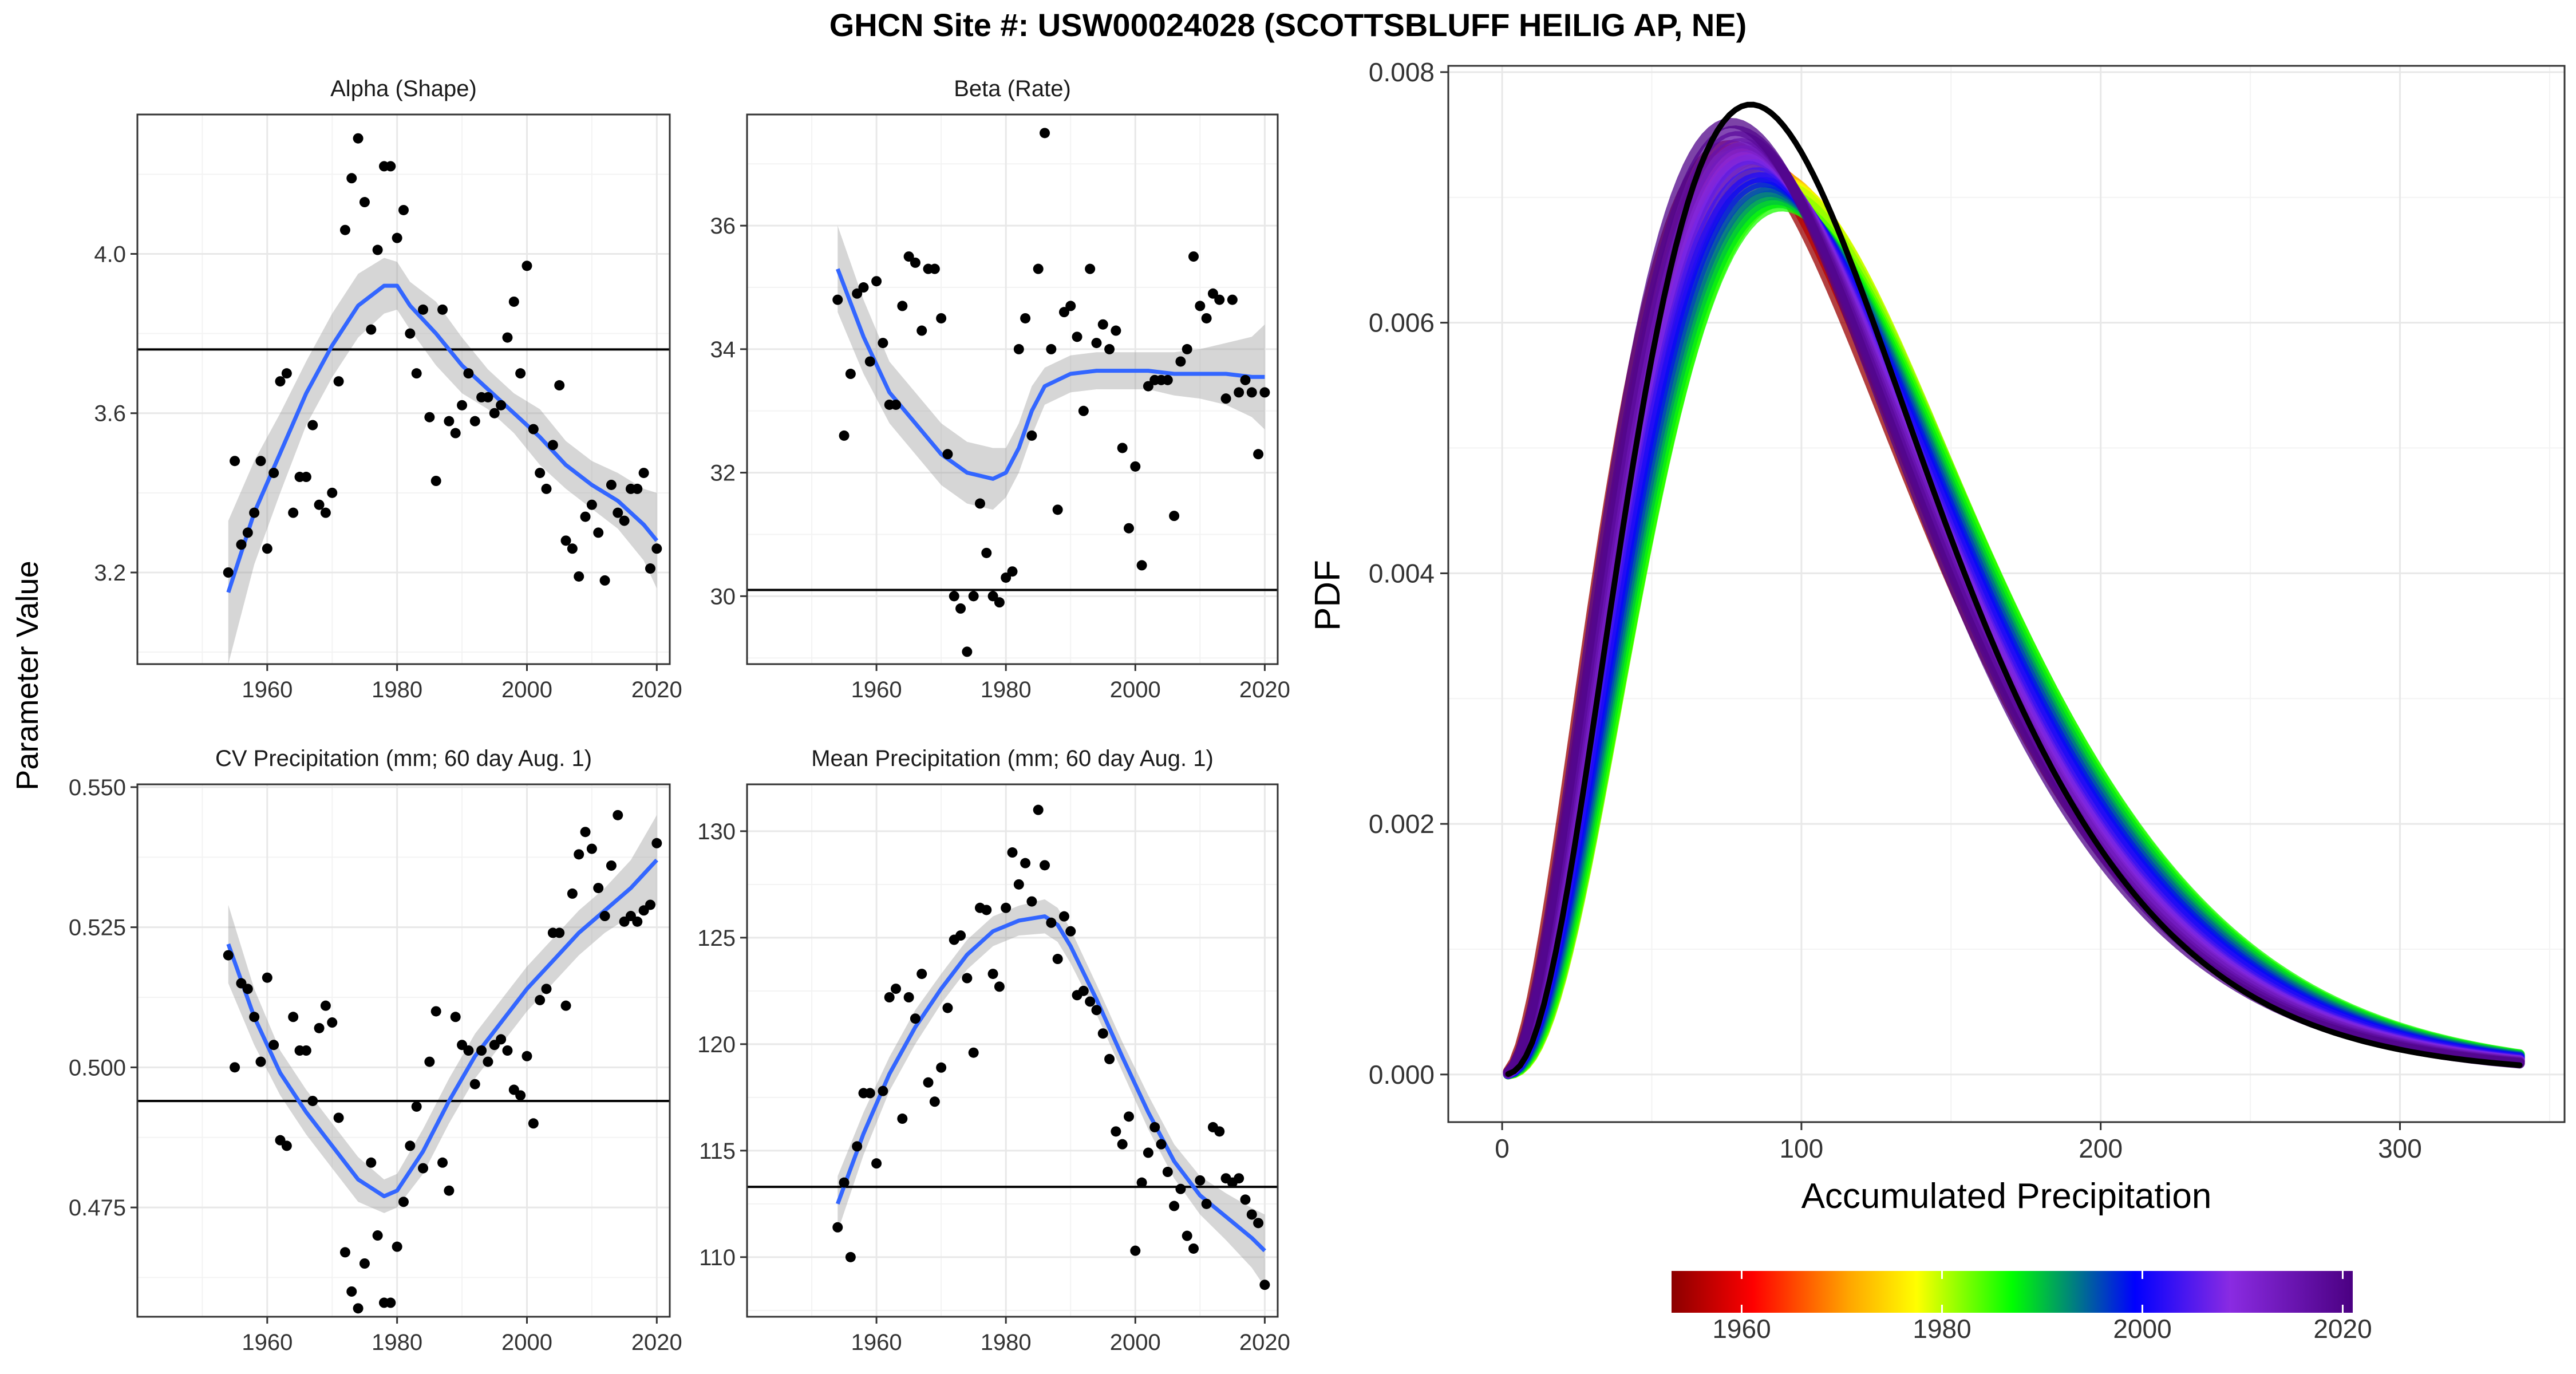  Describe the element at coordinates (1328, 595) in the screenshot. I see `y-axis-label: PDF` at that location.